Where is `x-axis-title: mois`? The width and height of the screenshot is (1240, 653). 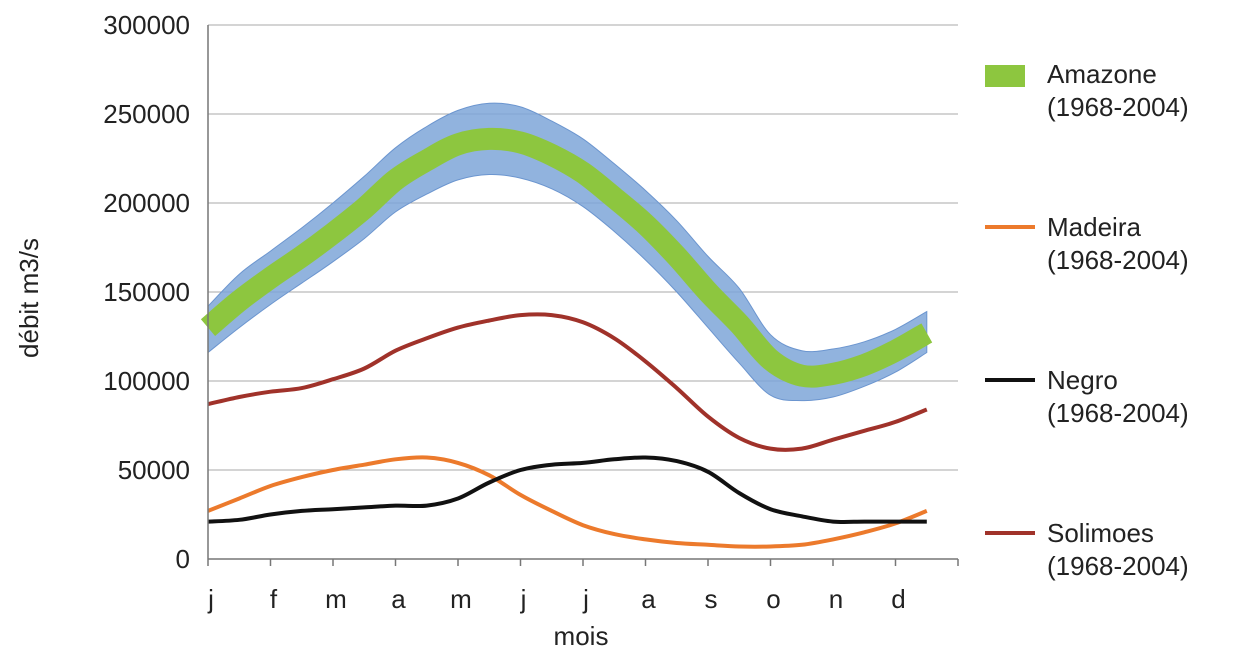 x-axis-title: mois is located at coordinates (581, 636).